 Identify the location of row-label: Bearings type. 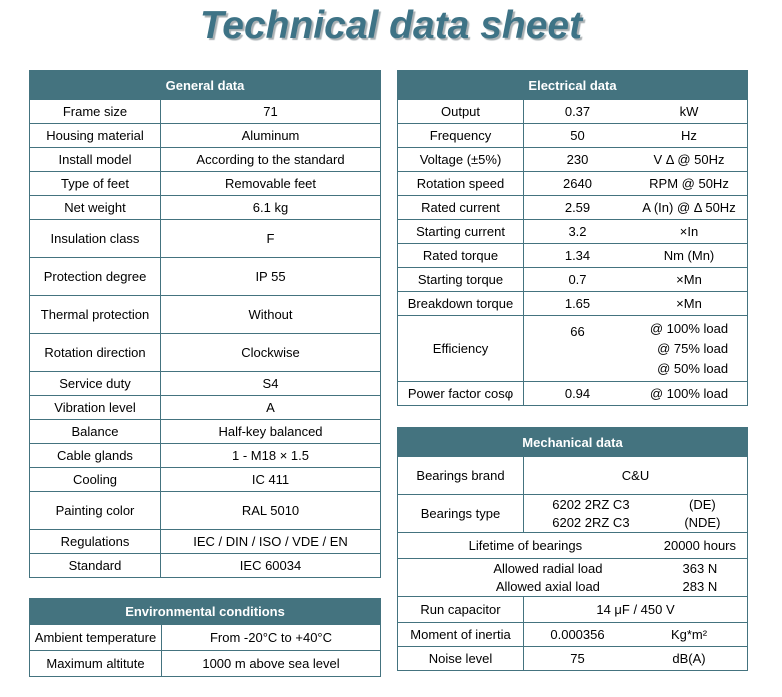
(461, 513).